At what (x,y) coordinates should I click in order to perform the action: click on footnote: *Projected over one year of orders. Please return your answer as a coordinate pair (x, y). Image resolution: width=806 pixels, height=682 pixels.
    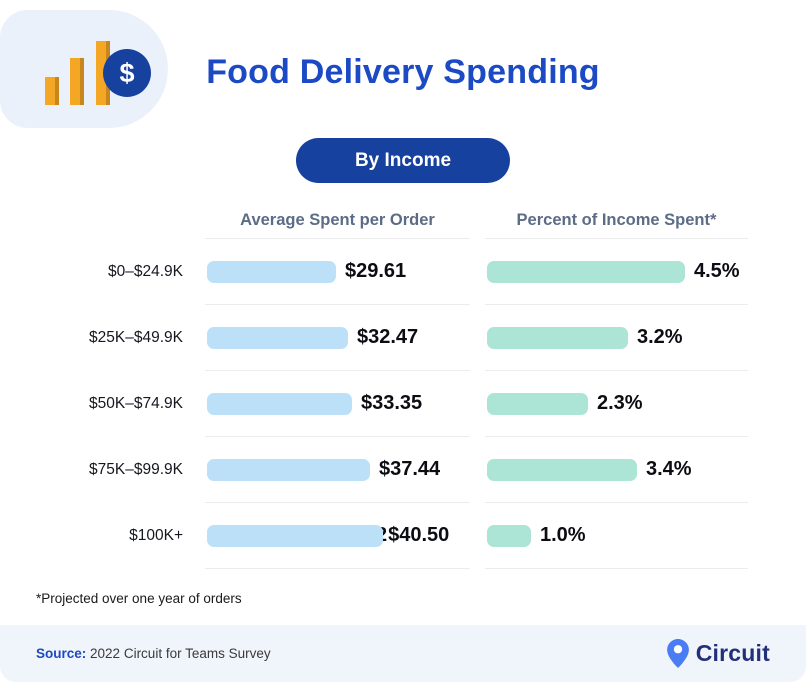
    Looking at the image, I should click on (139, 598).